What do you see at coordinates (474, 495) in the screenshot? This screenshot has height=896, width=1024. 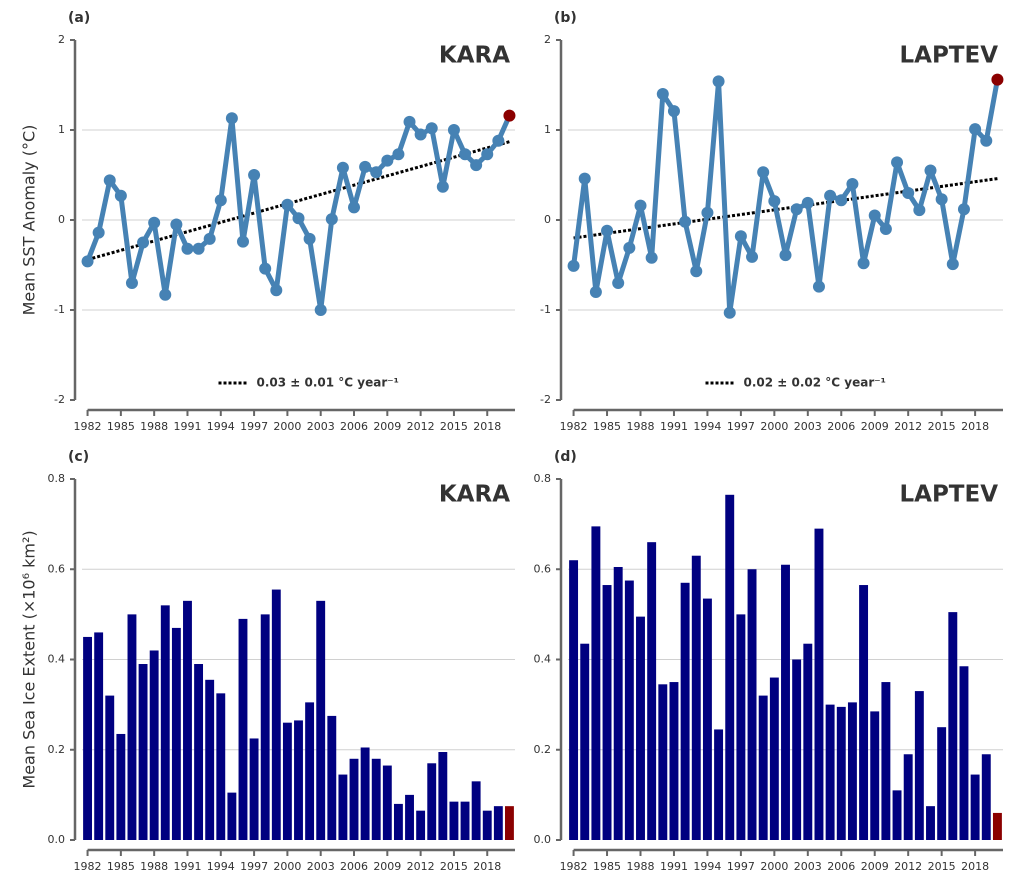 I see `panel-title: KARA` at bounding box center [474, 495].